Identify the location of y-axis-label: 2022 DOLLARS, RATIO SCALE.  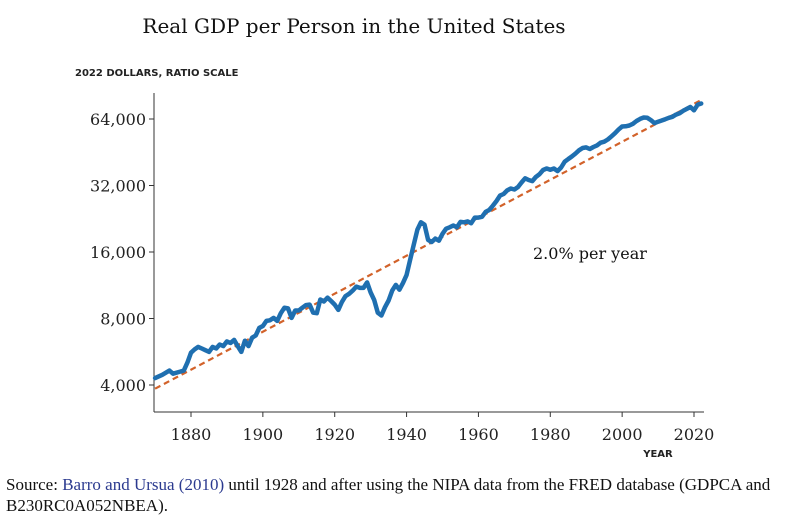
(157, 73).